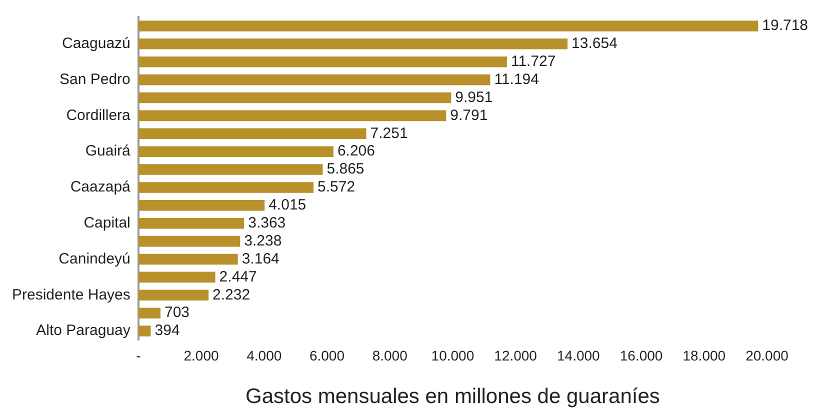 The image size is (825, 414). What do you see at coordinates (231, 295) in the screenshot?
I see `data-label: 2.232` at bounding box center [231, 295].